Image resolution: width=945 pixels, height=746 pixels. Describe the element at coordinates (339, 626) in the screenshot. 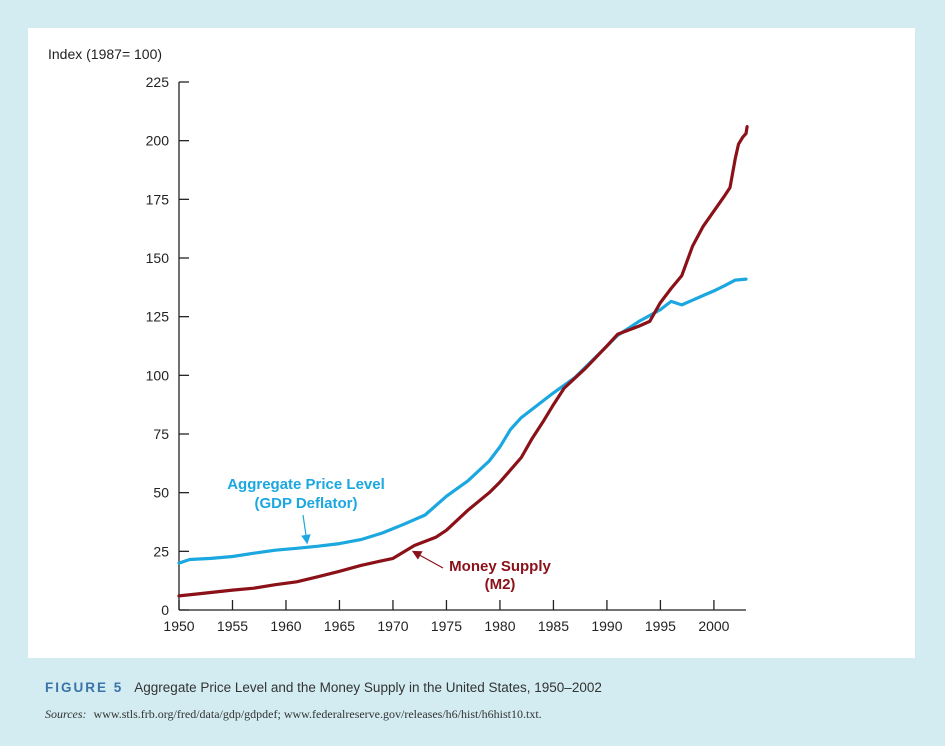

I see `x-tick-label: 1965` at that location.